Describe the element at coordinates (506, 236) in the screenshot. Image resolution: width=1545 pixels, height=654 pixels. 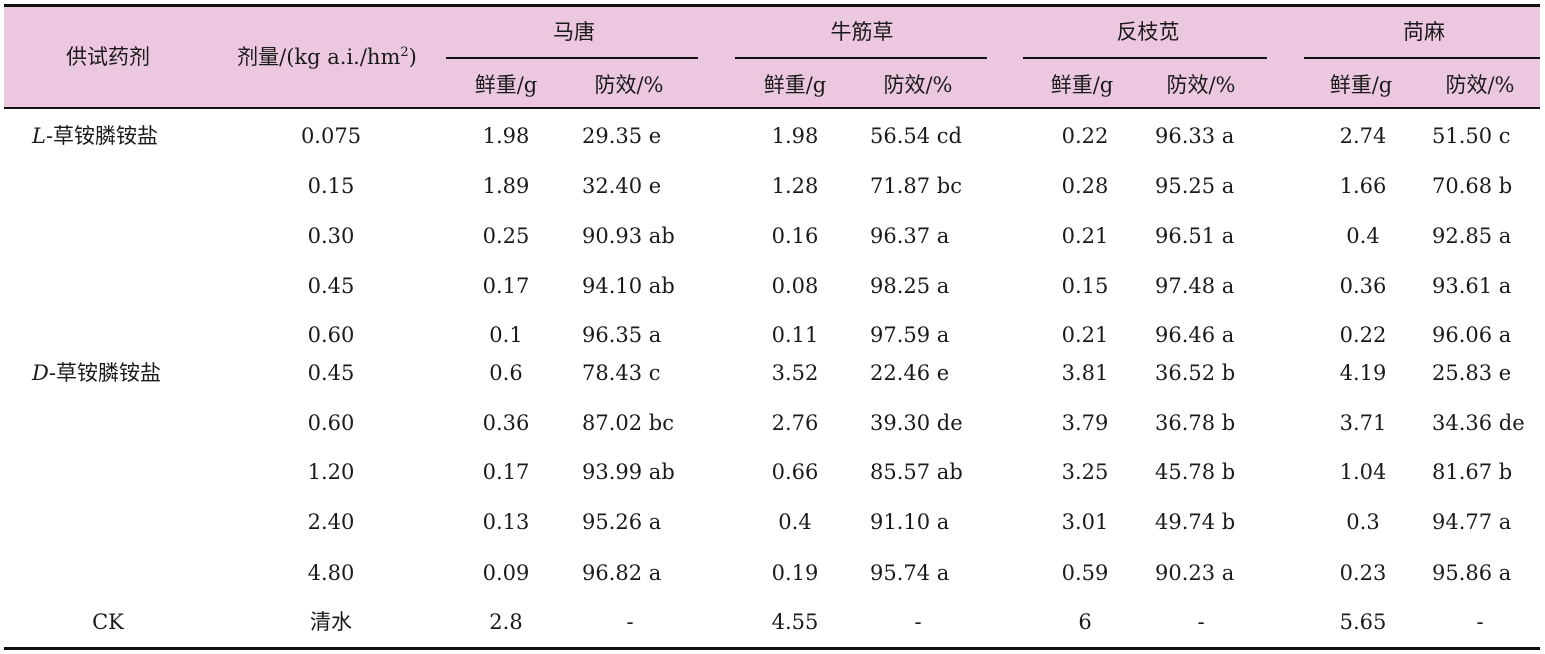
I see `fresh-weight-cell: 0.25` at that location.